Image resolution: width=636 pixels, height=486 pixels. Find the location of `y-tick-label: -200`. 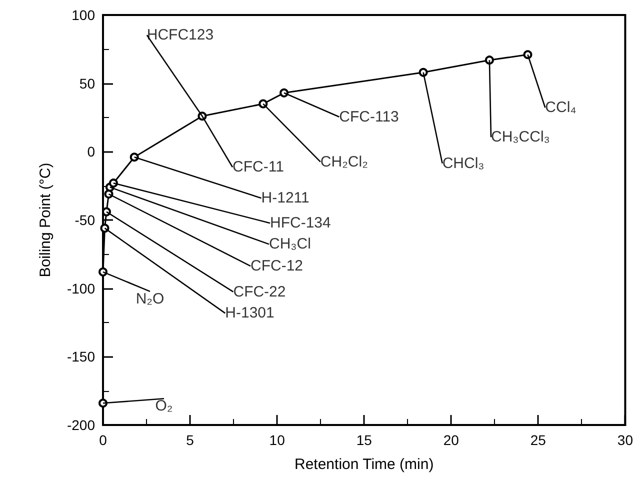

y-tick-label: -200 is located at coordinates (81, 425).